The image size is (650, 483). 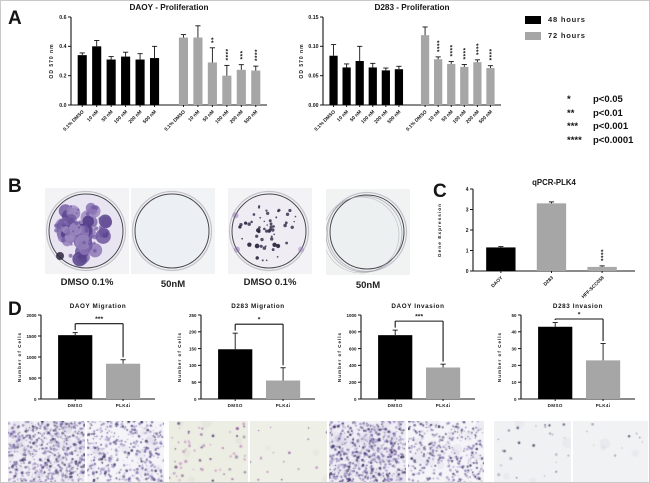 I want to click on svg-text: 2000, so click(x=31, y=315).